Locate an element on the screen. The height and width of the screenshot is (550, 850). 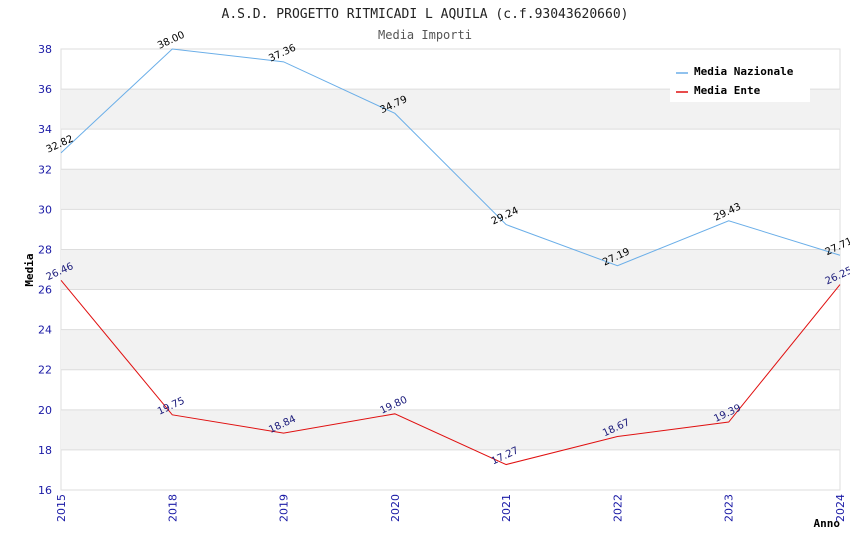
x-axis-title: Anno is located at coordinates (827, 523).